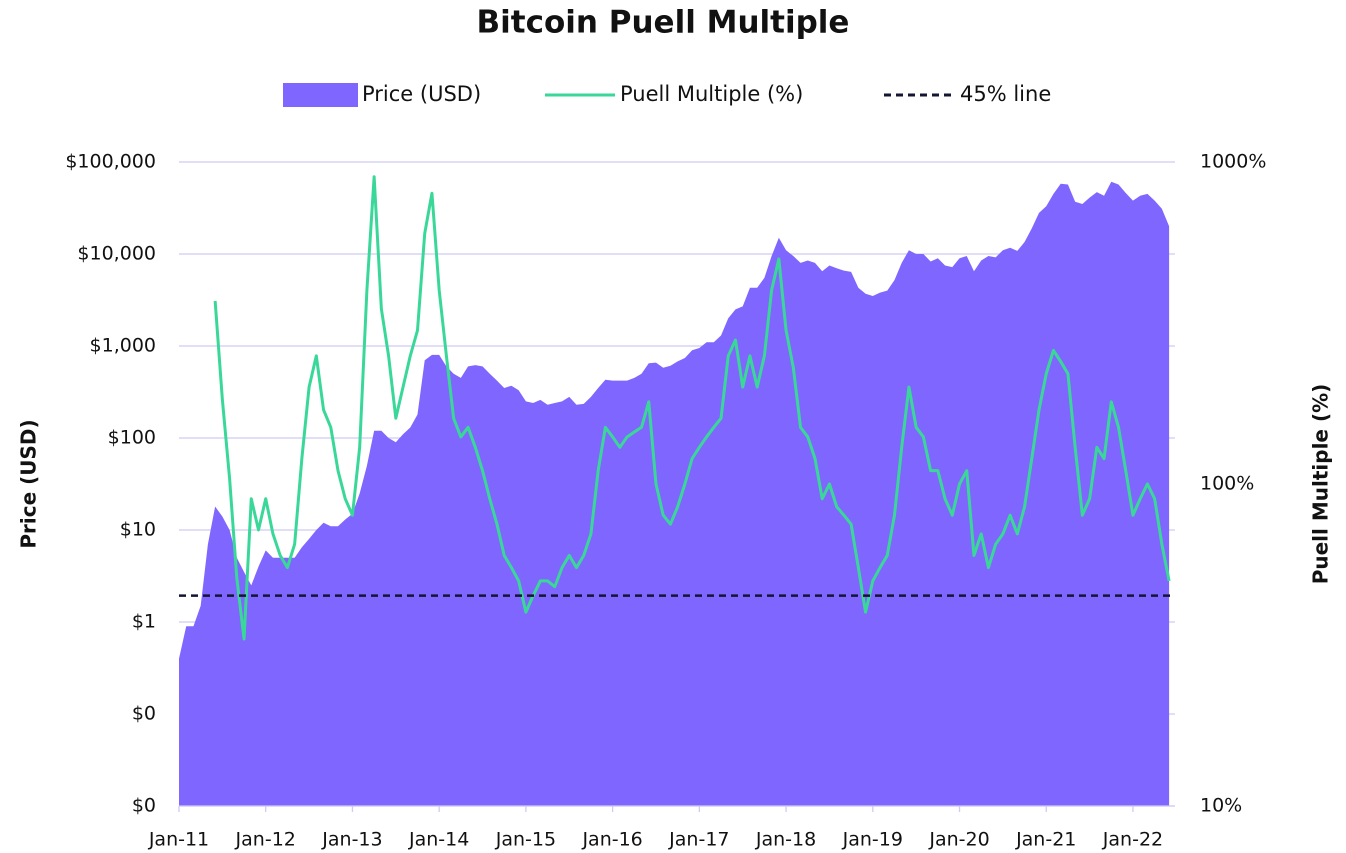 The image size is (1346, 853). What do you see at coordinates (116, 254) in the screenshot?
I see `y-tick-label: $10,000` at bounding box center [116, 254].